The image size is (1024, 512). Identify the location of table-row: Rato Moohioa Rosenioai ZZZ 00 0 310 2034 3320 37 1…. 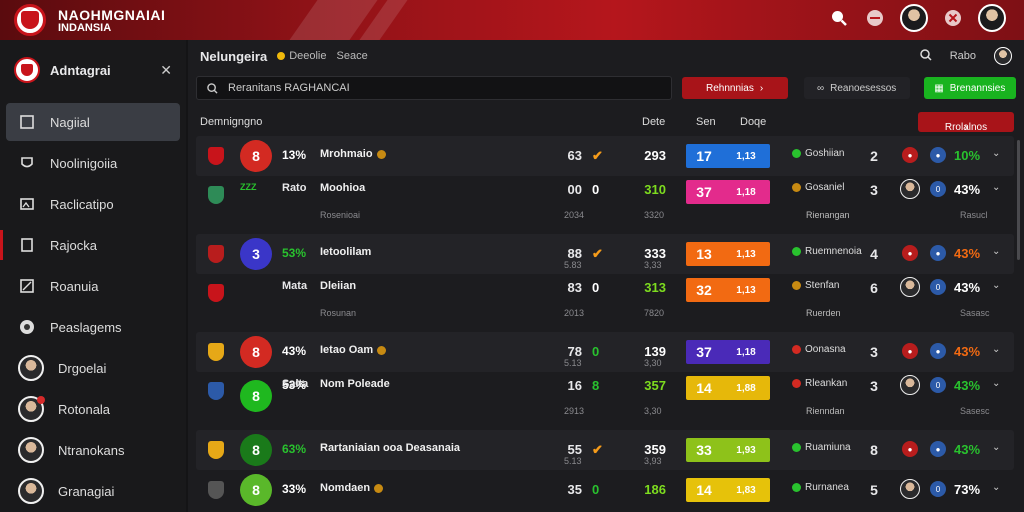
(605, 205).